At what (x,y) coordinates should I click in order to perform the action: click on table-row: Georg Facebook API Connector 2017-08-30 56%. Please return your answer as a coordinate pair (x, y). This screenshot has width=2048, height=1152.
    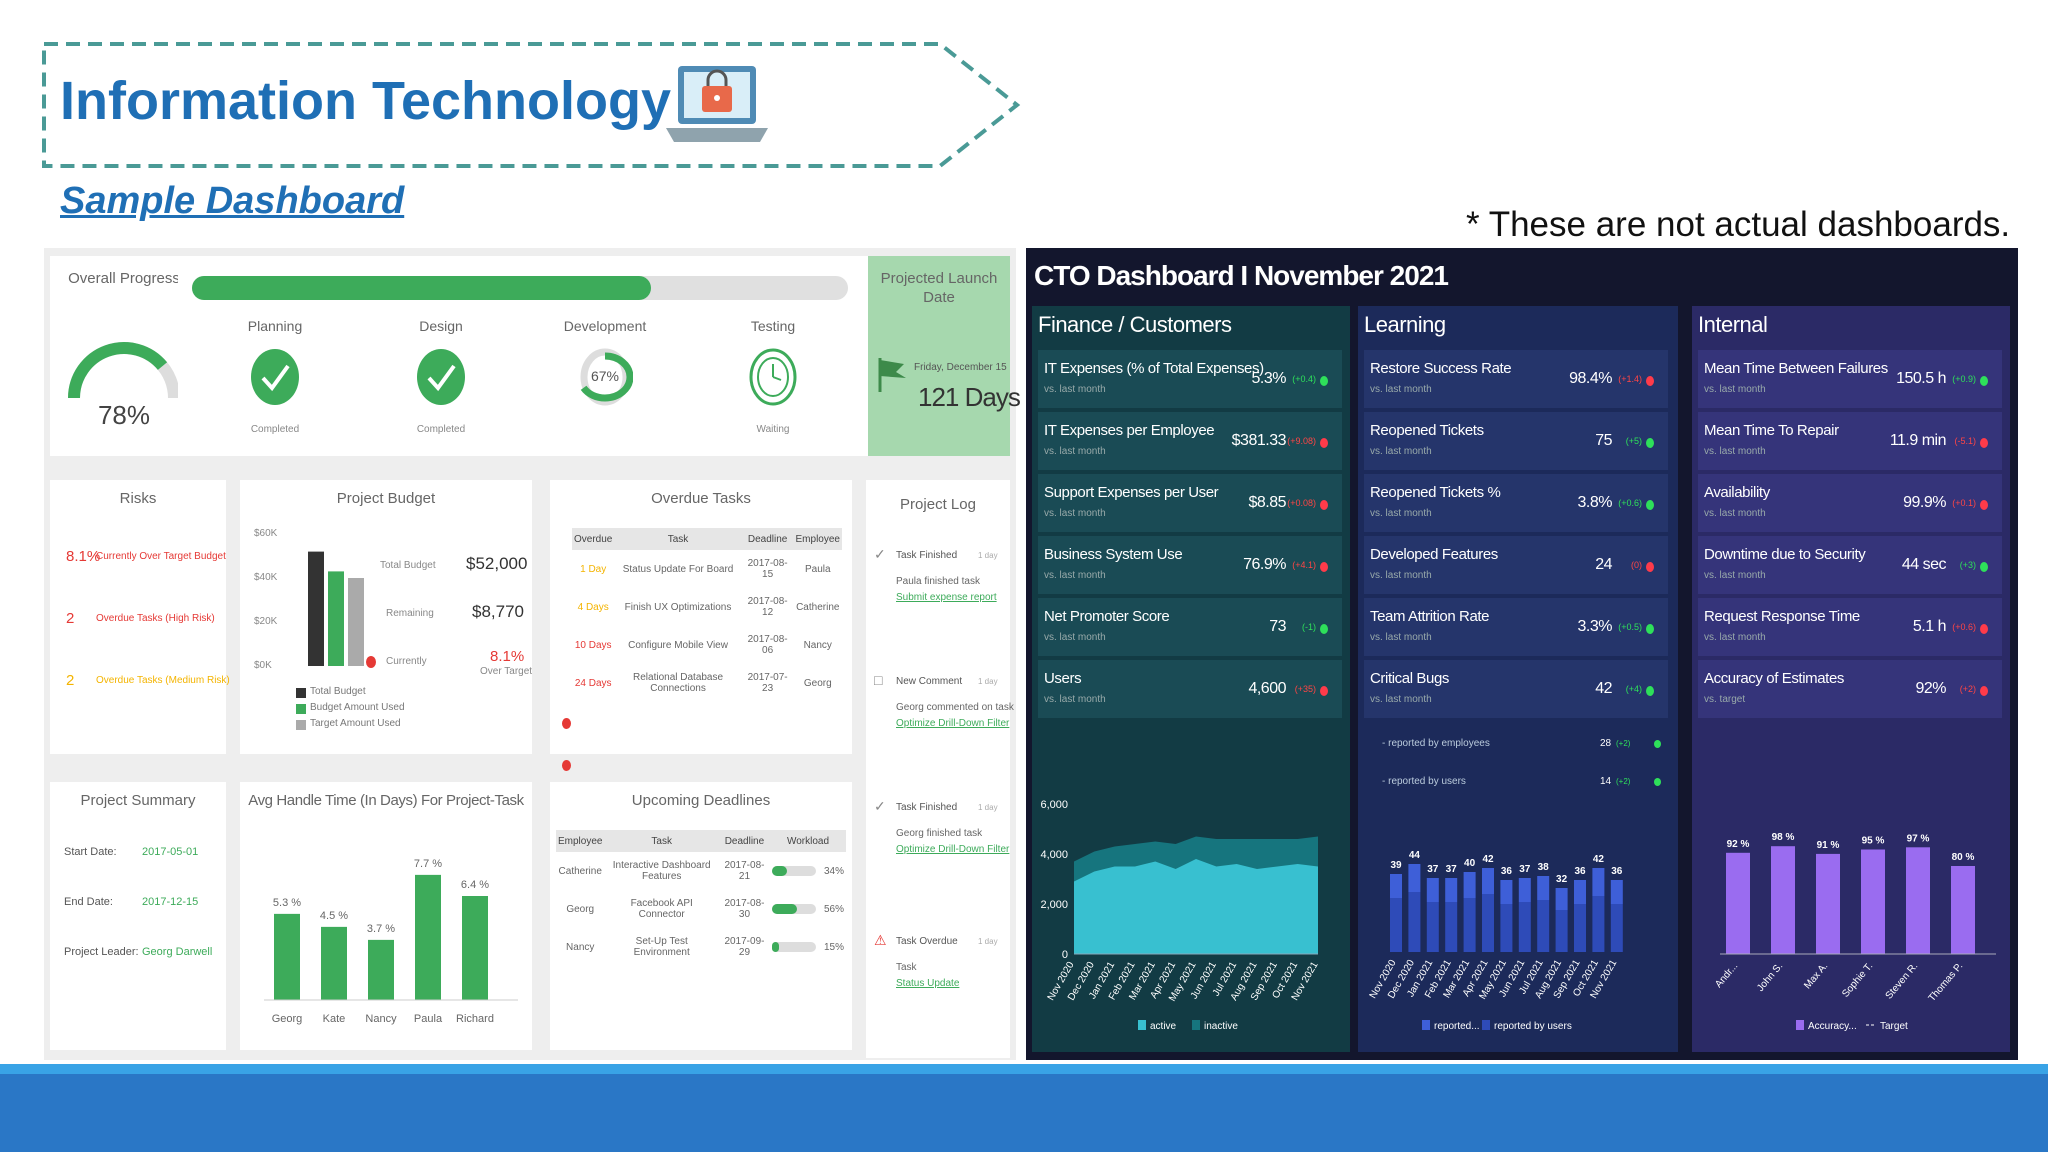
    Looking at the image, I should click on (701, 909).